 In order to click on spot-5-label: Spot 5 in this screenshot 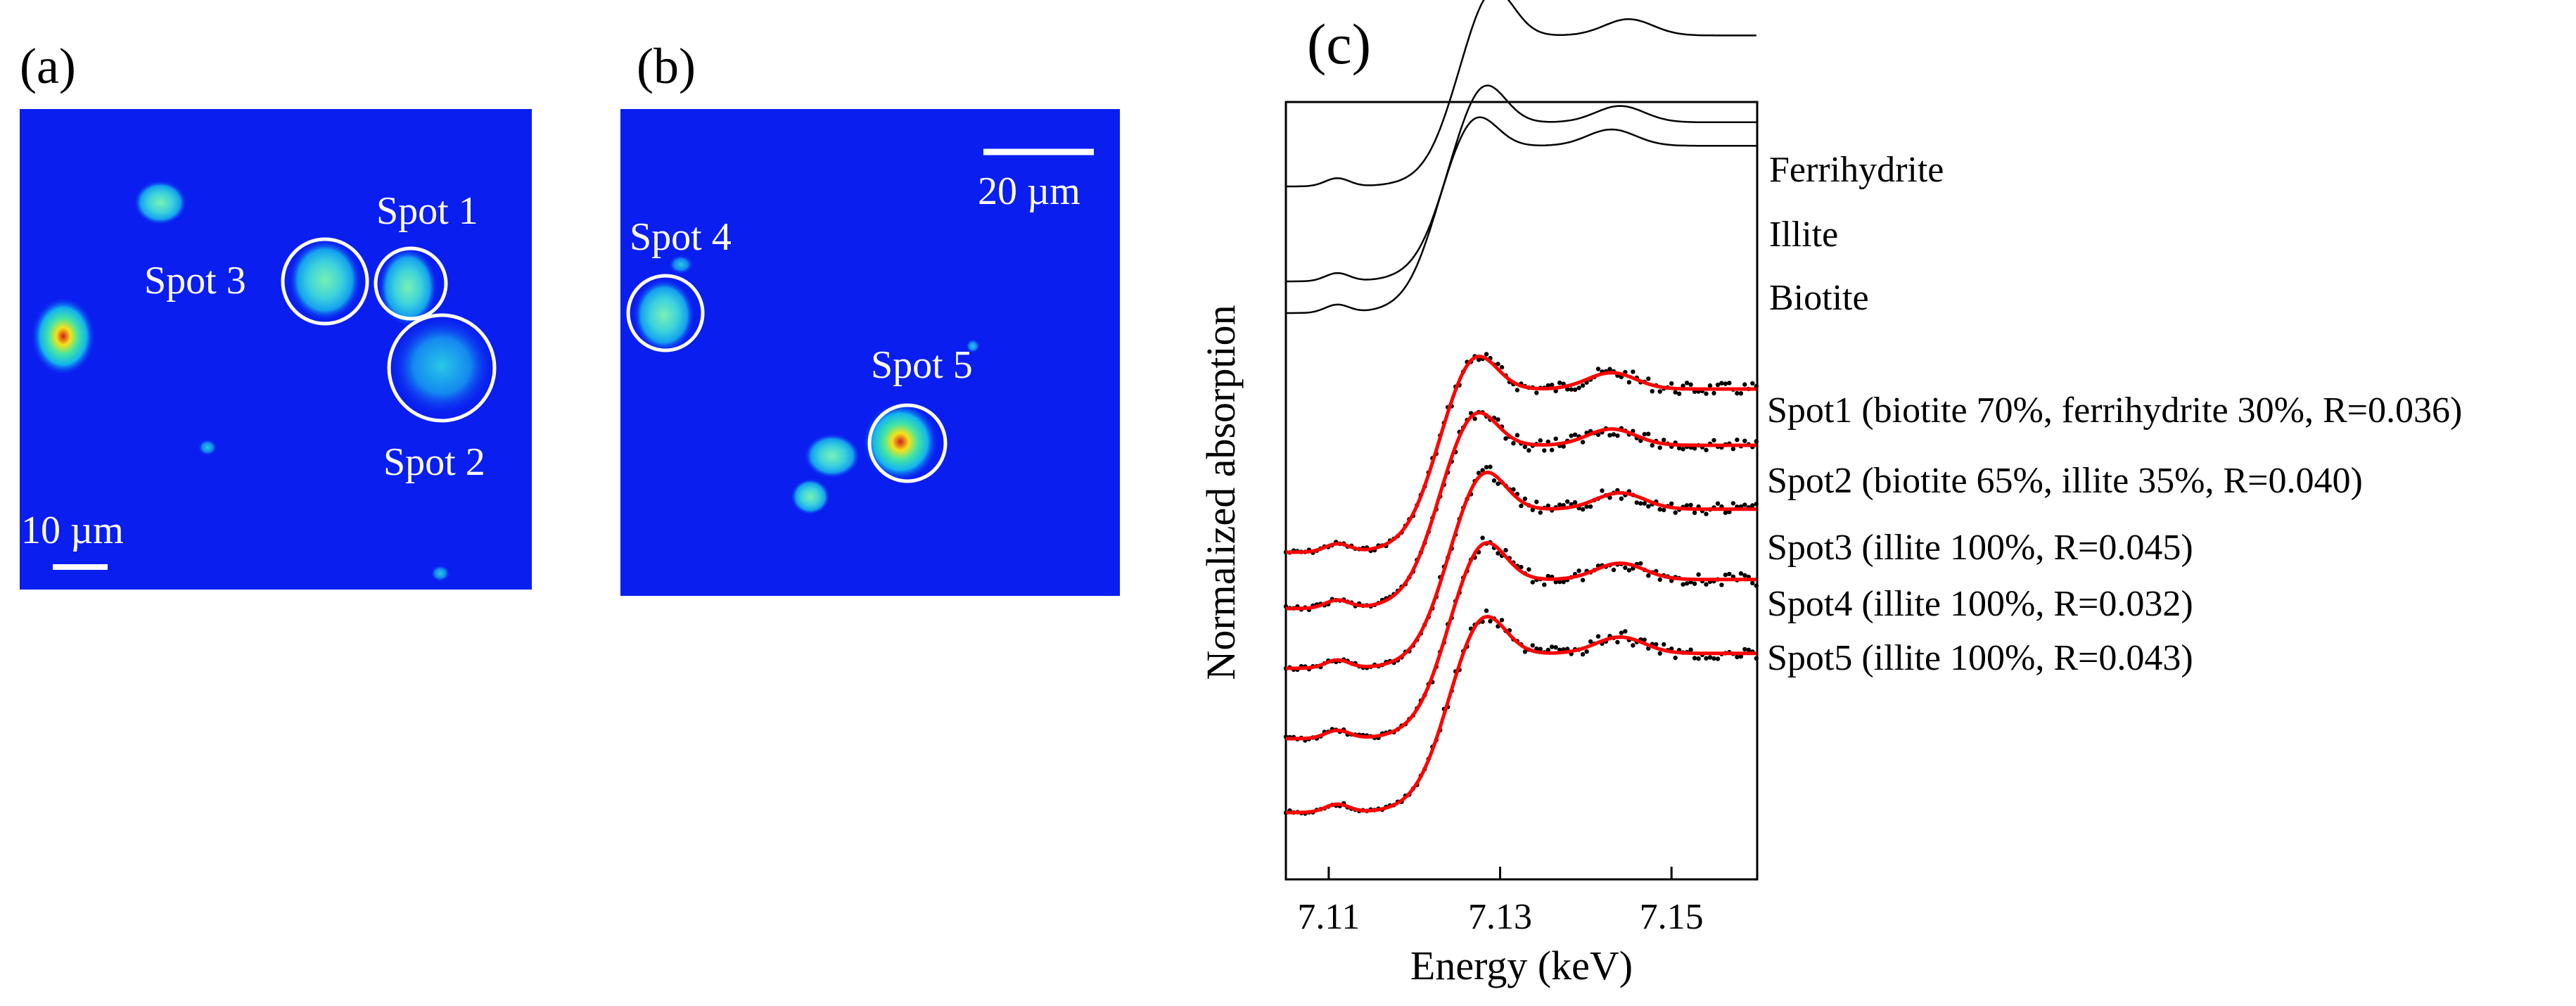, I will do `click(922, 365)`.